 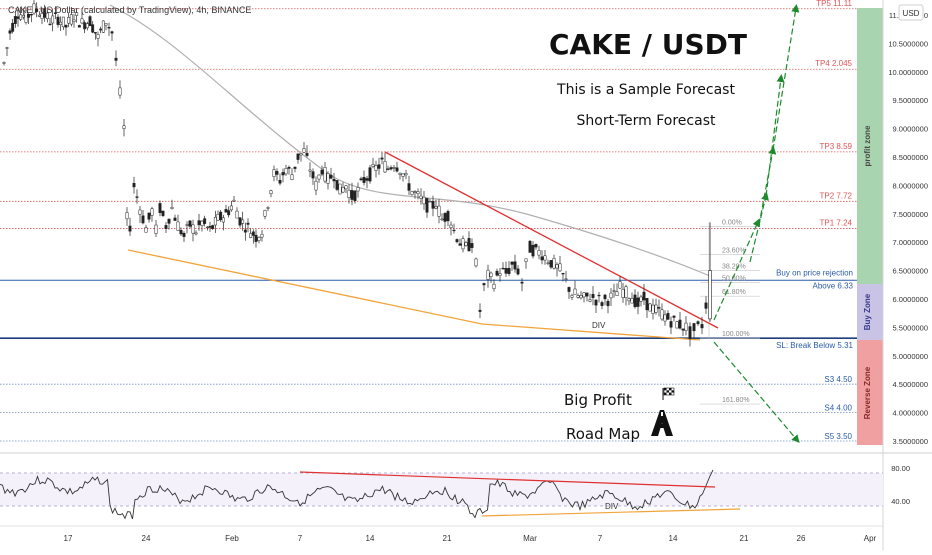 I want to click on rsi-tick-label: 80.00, so click(x=900, y=468).